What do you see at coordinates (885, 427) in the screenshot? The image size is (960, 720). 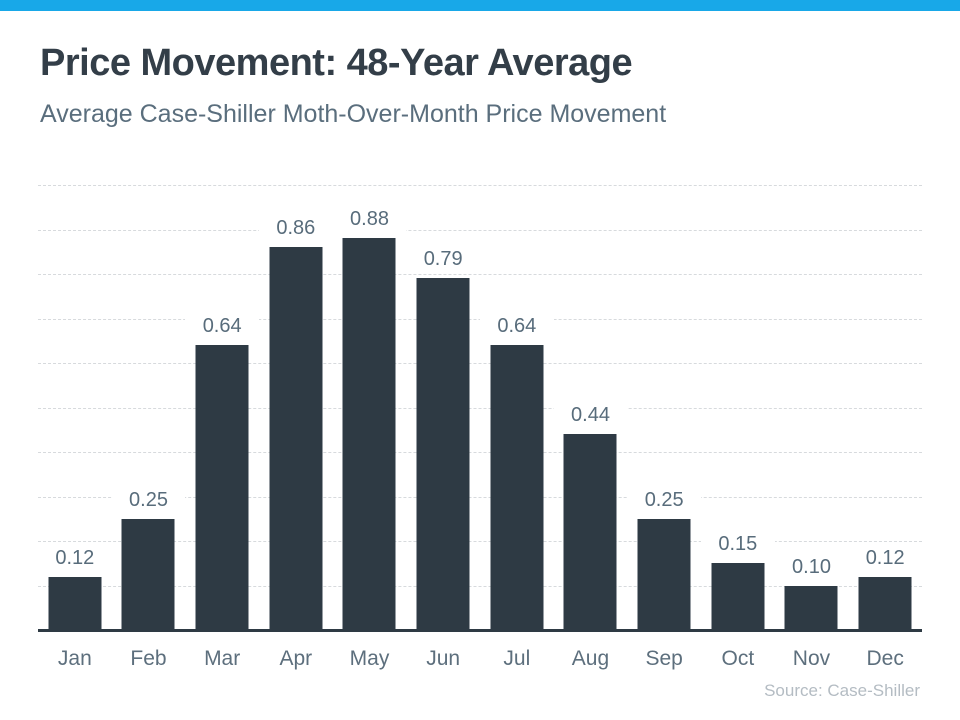 I see `bar-column: 0.12 Dec` at bounding box center [885, 427].